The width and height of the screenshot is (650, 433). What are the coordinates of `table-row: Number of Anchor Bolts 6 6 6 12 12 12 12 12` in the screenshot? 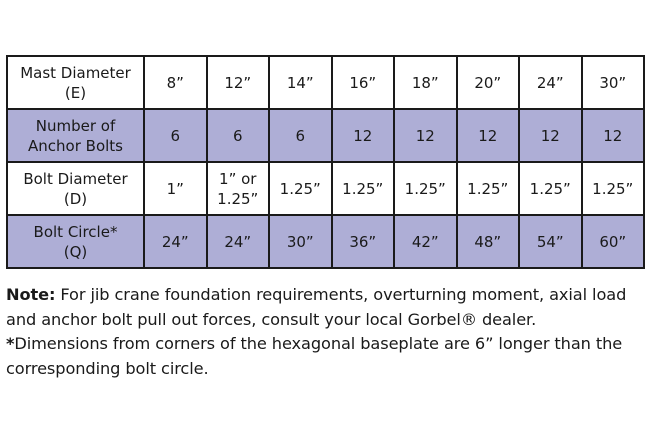 It's located at (325, 135).